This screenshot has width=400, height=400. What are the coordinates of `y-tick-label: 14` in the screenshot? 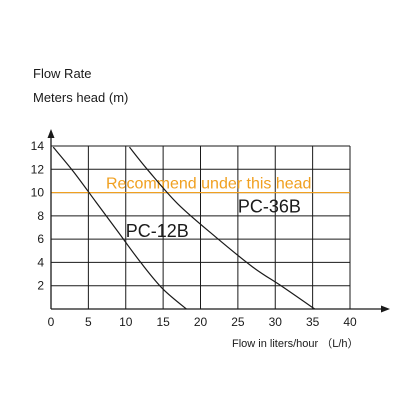 It's located at (38, 146).